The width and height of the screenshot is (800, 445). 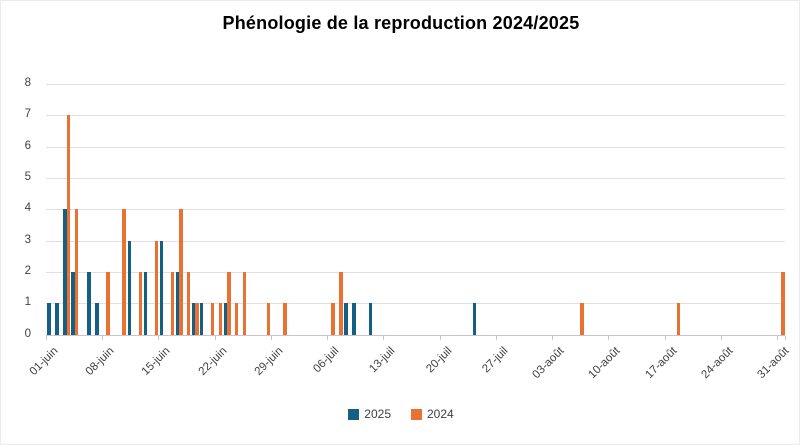 What do you see at coordinates (213, 361) in the screenshot?
I see `x-axis-label: 22-juin` at bounding box center [213, 361].